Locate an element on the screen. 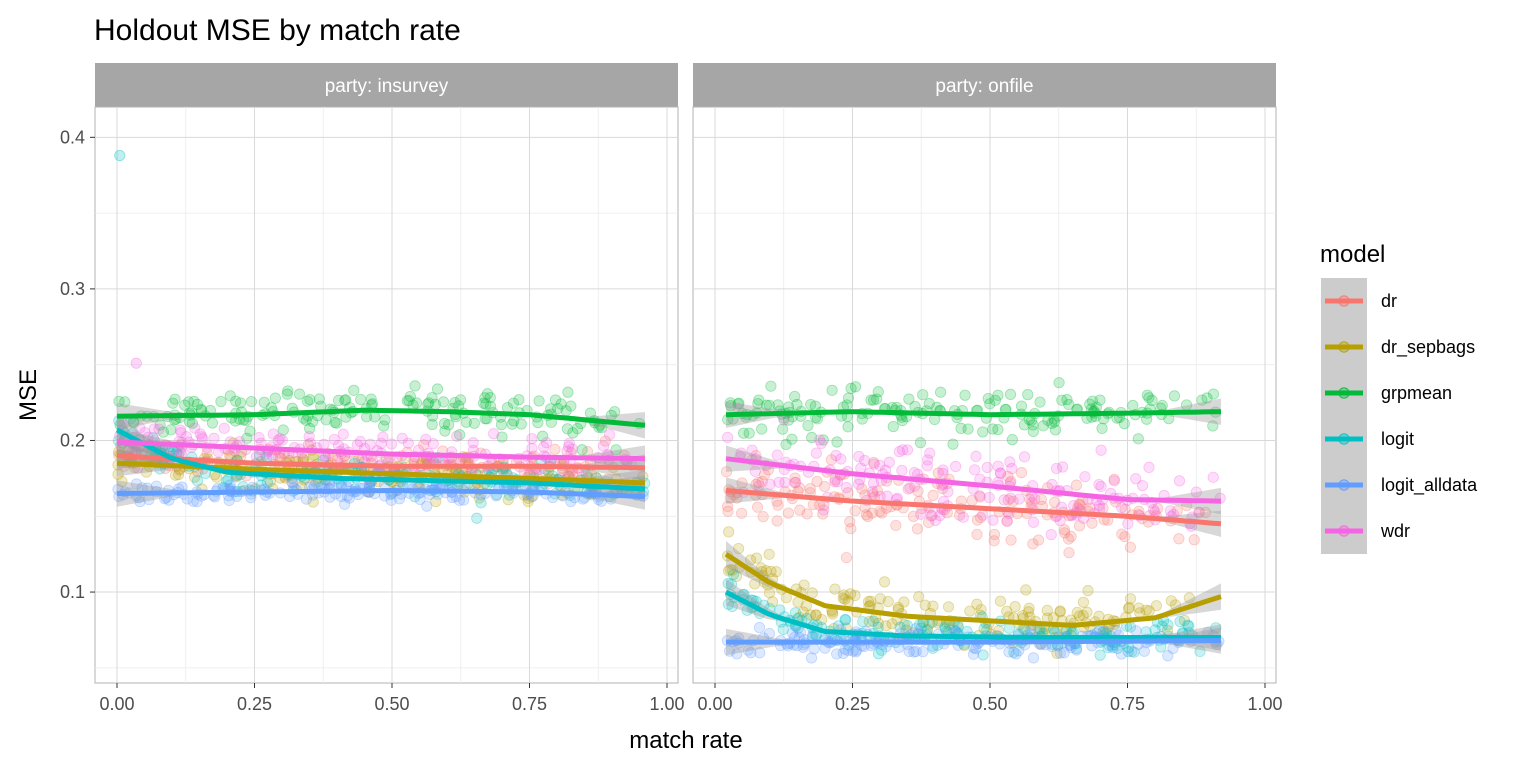 The height and width of the screenshot is (768, 1536). x-tick-label: 0.25 is located at coordinates (852, 704).